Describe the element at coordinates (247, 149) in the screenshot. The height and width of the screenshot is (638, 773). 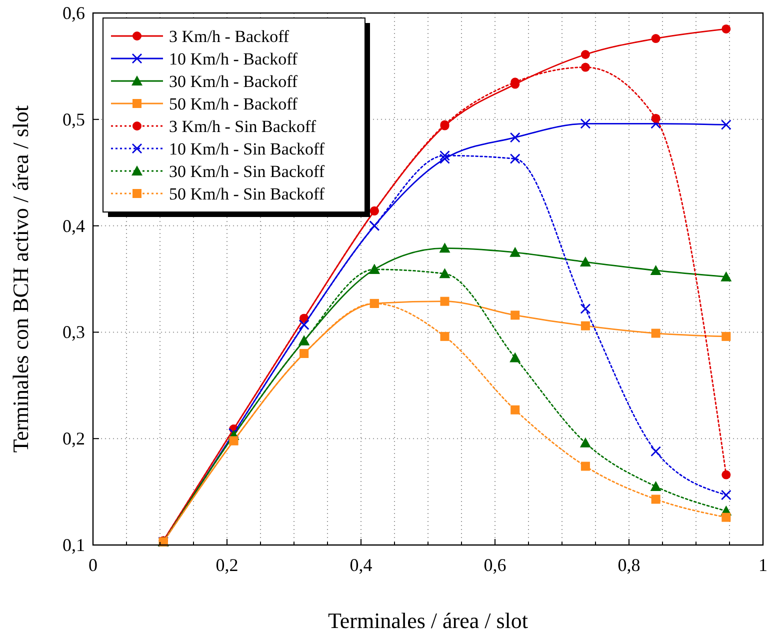
I see `legend-label: 10 Km/h - Sin Backoff` at that location.